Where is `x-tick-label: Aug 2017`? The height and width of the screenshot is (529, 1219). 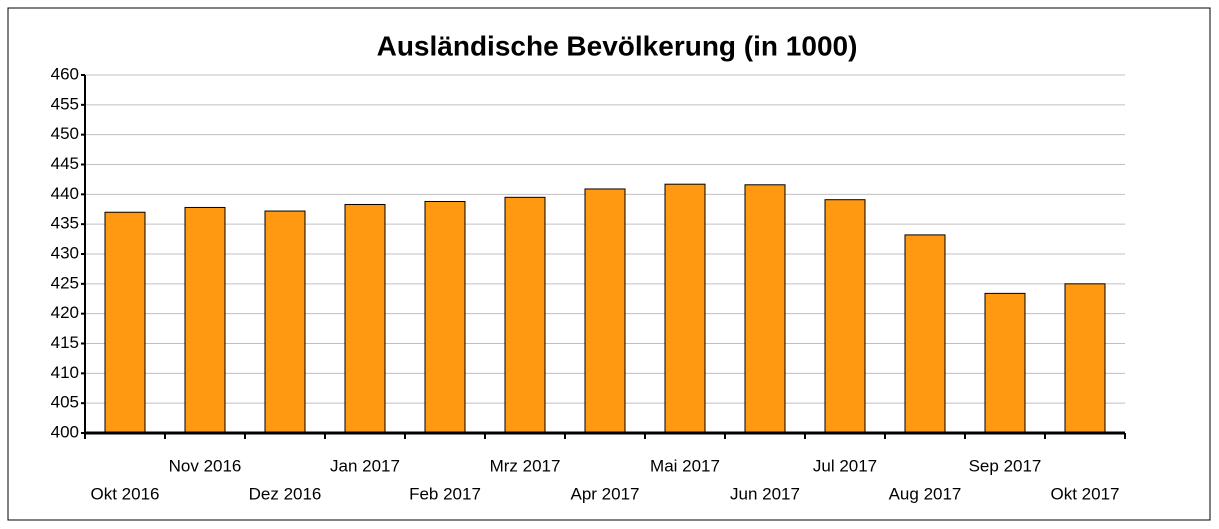
x-tick-label: Aug 2017 is located at coordinates (925, 493).